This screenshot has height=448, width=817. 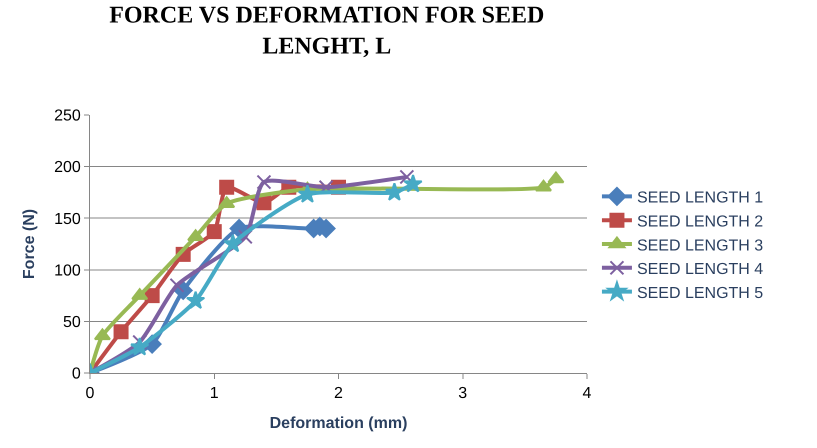 What do you see at coordinates (67, 219) in the screenshot?
I see `y-tick-label: 150` at bounding box center [67, 219].